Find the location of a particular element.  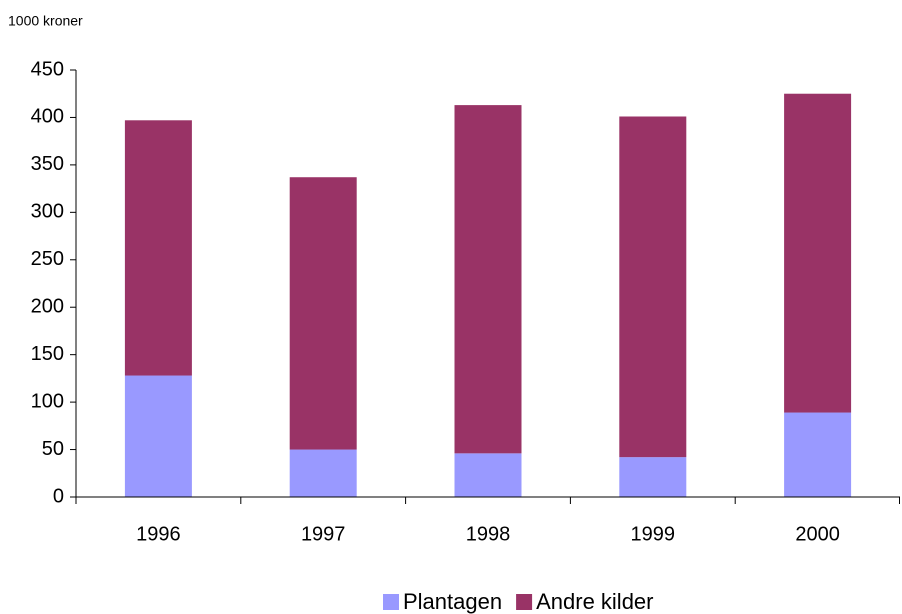

y-tick-label: 0 is located at coordinates (58, 496).